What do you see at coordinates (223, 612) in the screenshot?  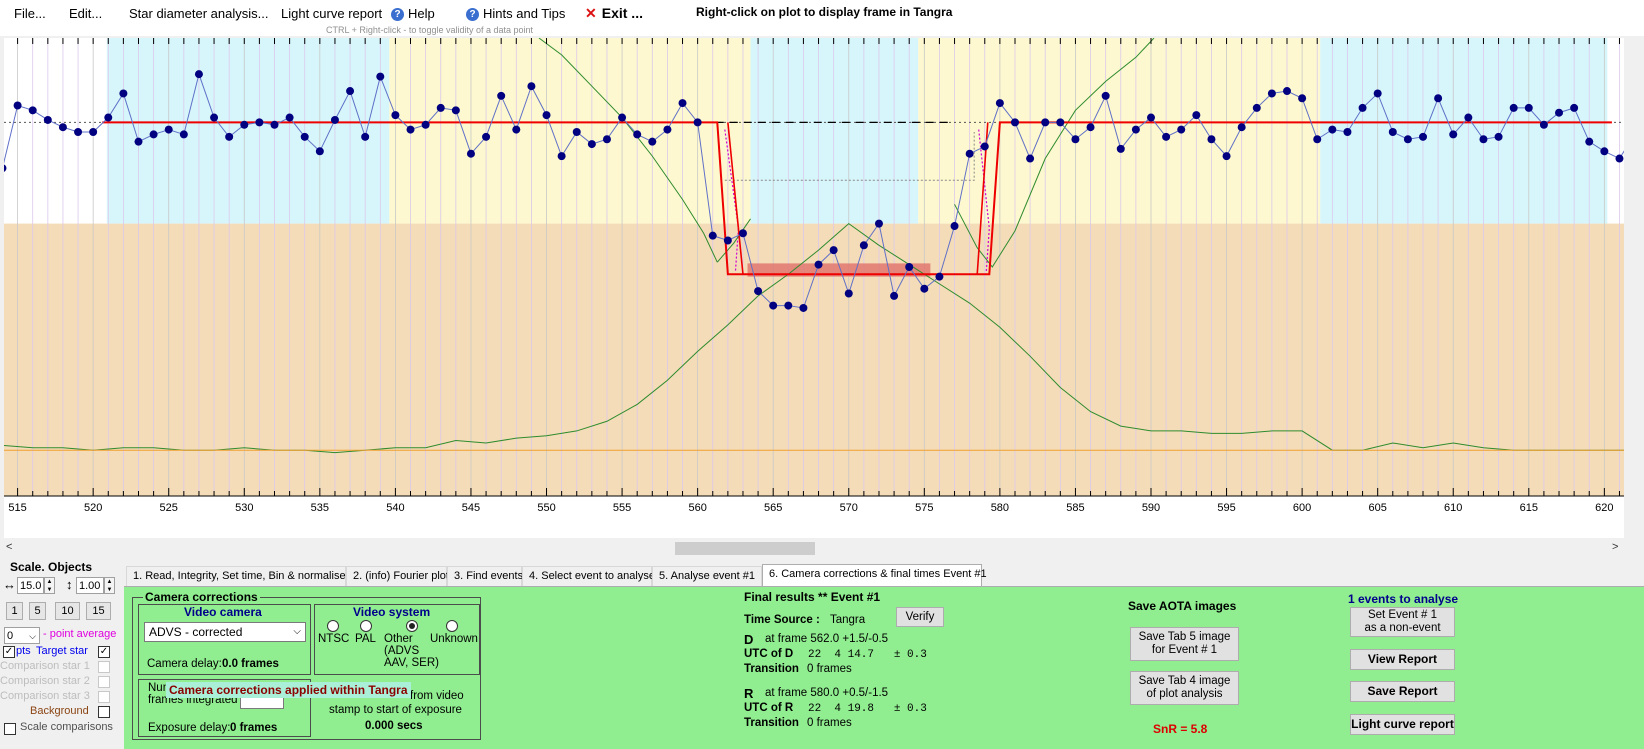 I see `video-camera-title: Video camera` at bounding box center [223, 612].